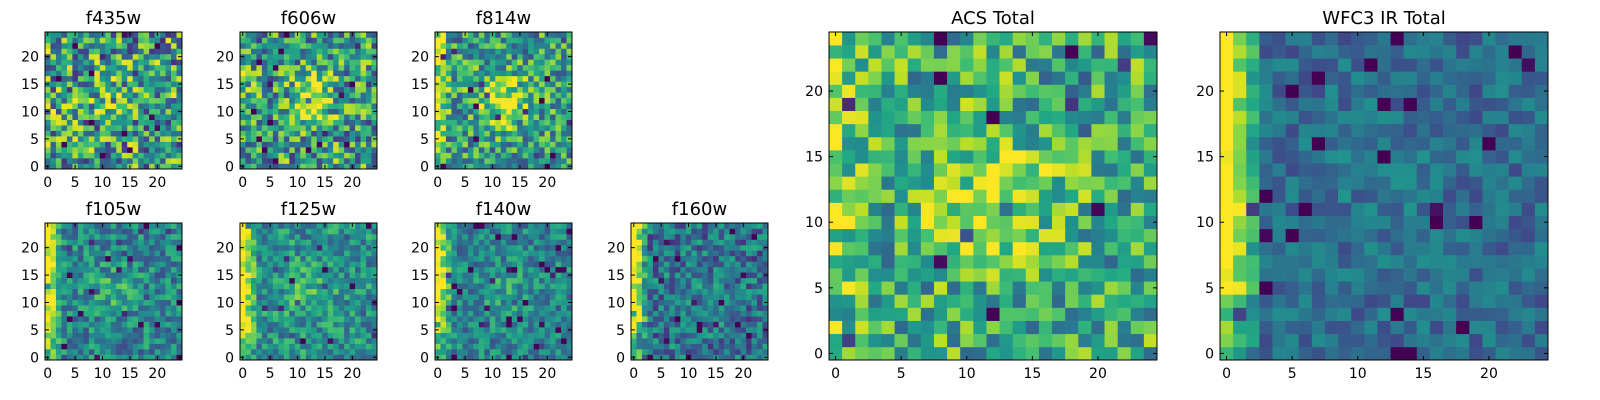 This screenshot has height=400, width=1600. Describe the element at coordinates (270, 374) in the screenshot. I see `x-tick-label: 5` at that location.